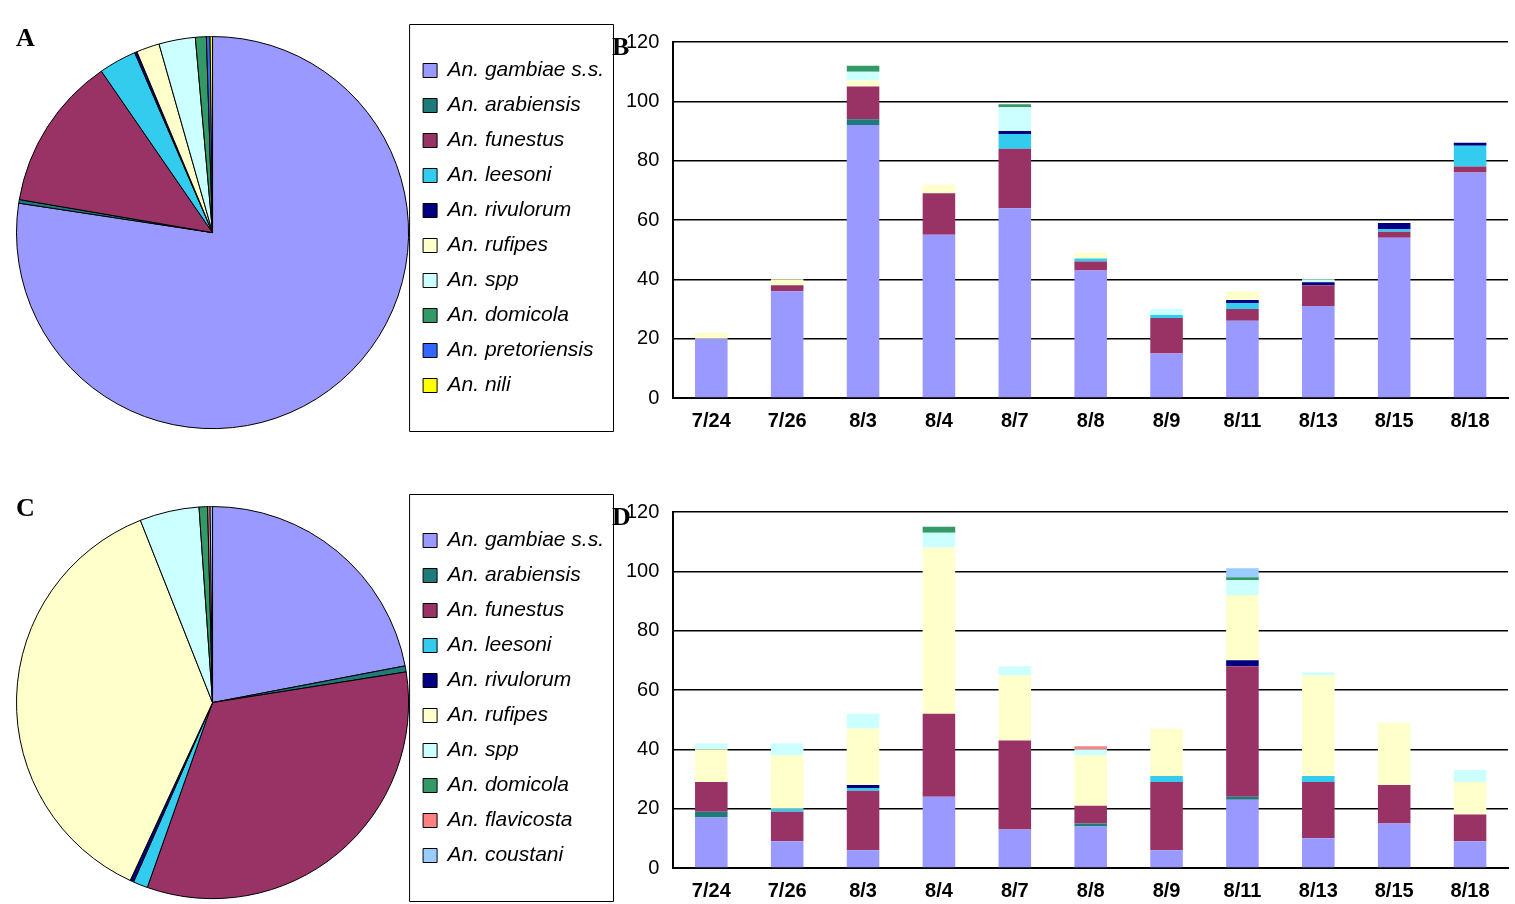 The height and width of the screenshot is (904, 1515). What do you see at coordinates (25, 508) in the screenshot?
I see `chart-title: C` at bounding box center [25, 508].